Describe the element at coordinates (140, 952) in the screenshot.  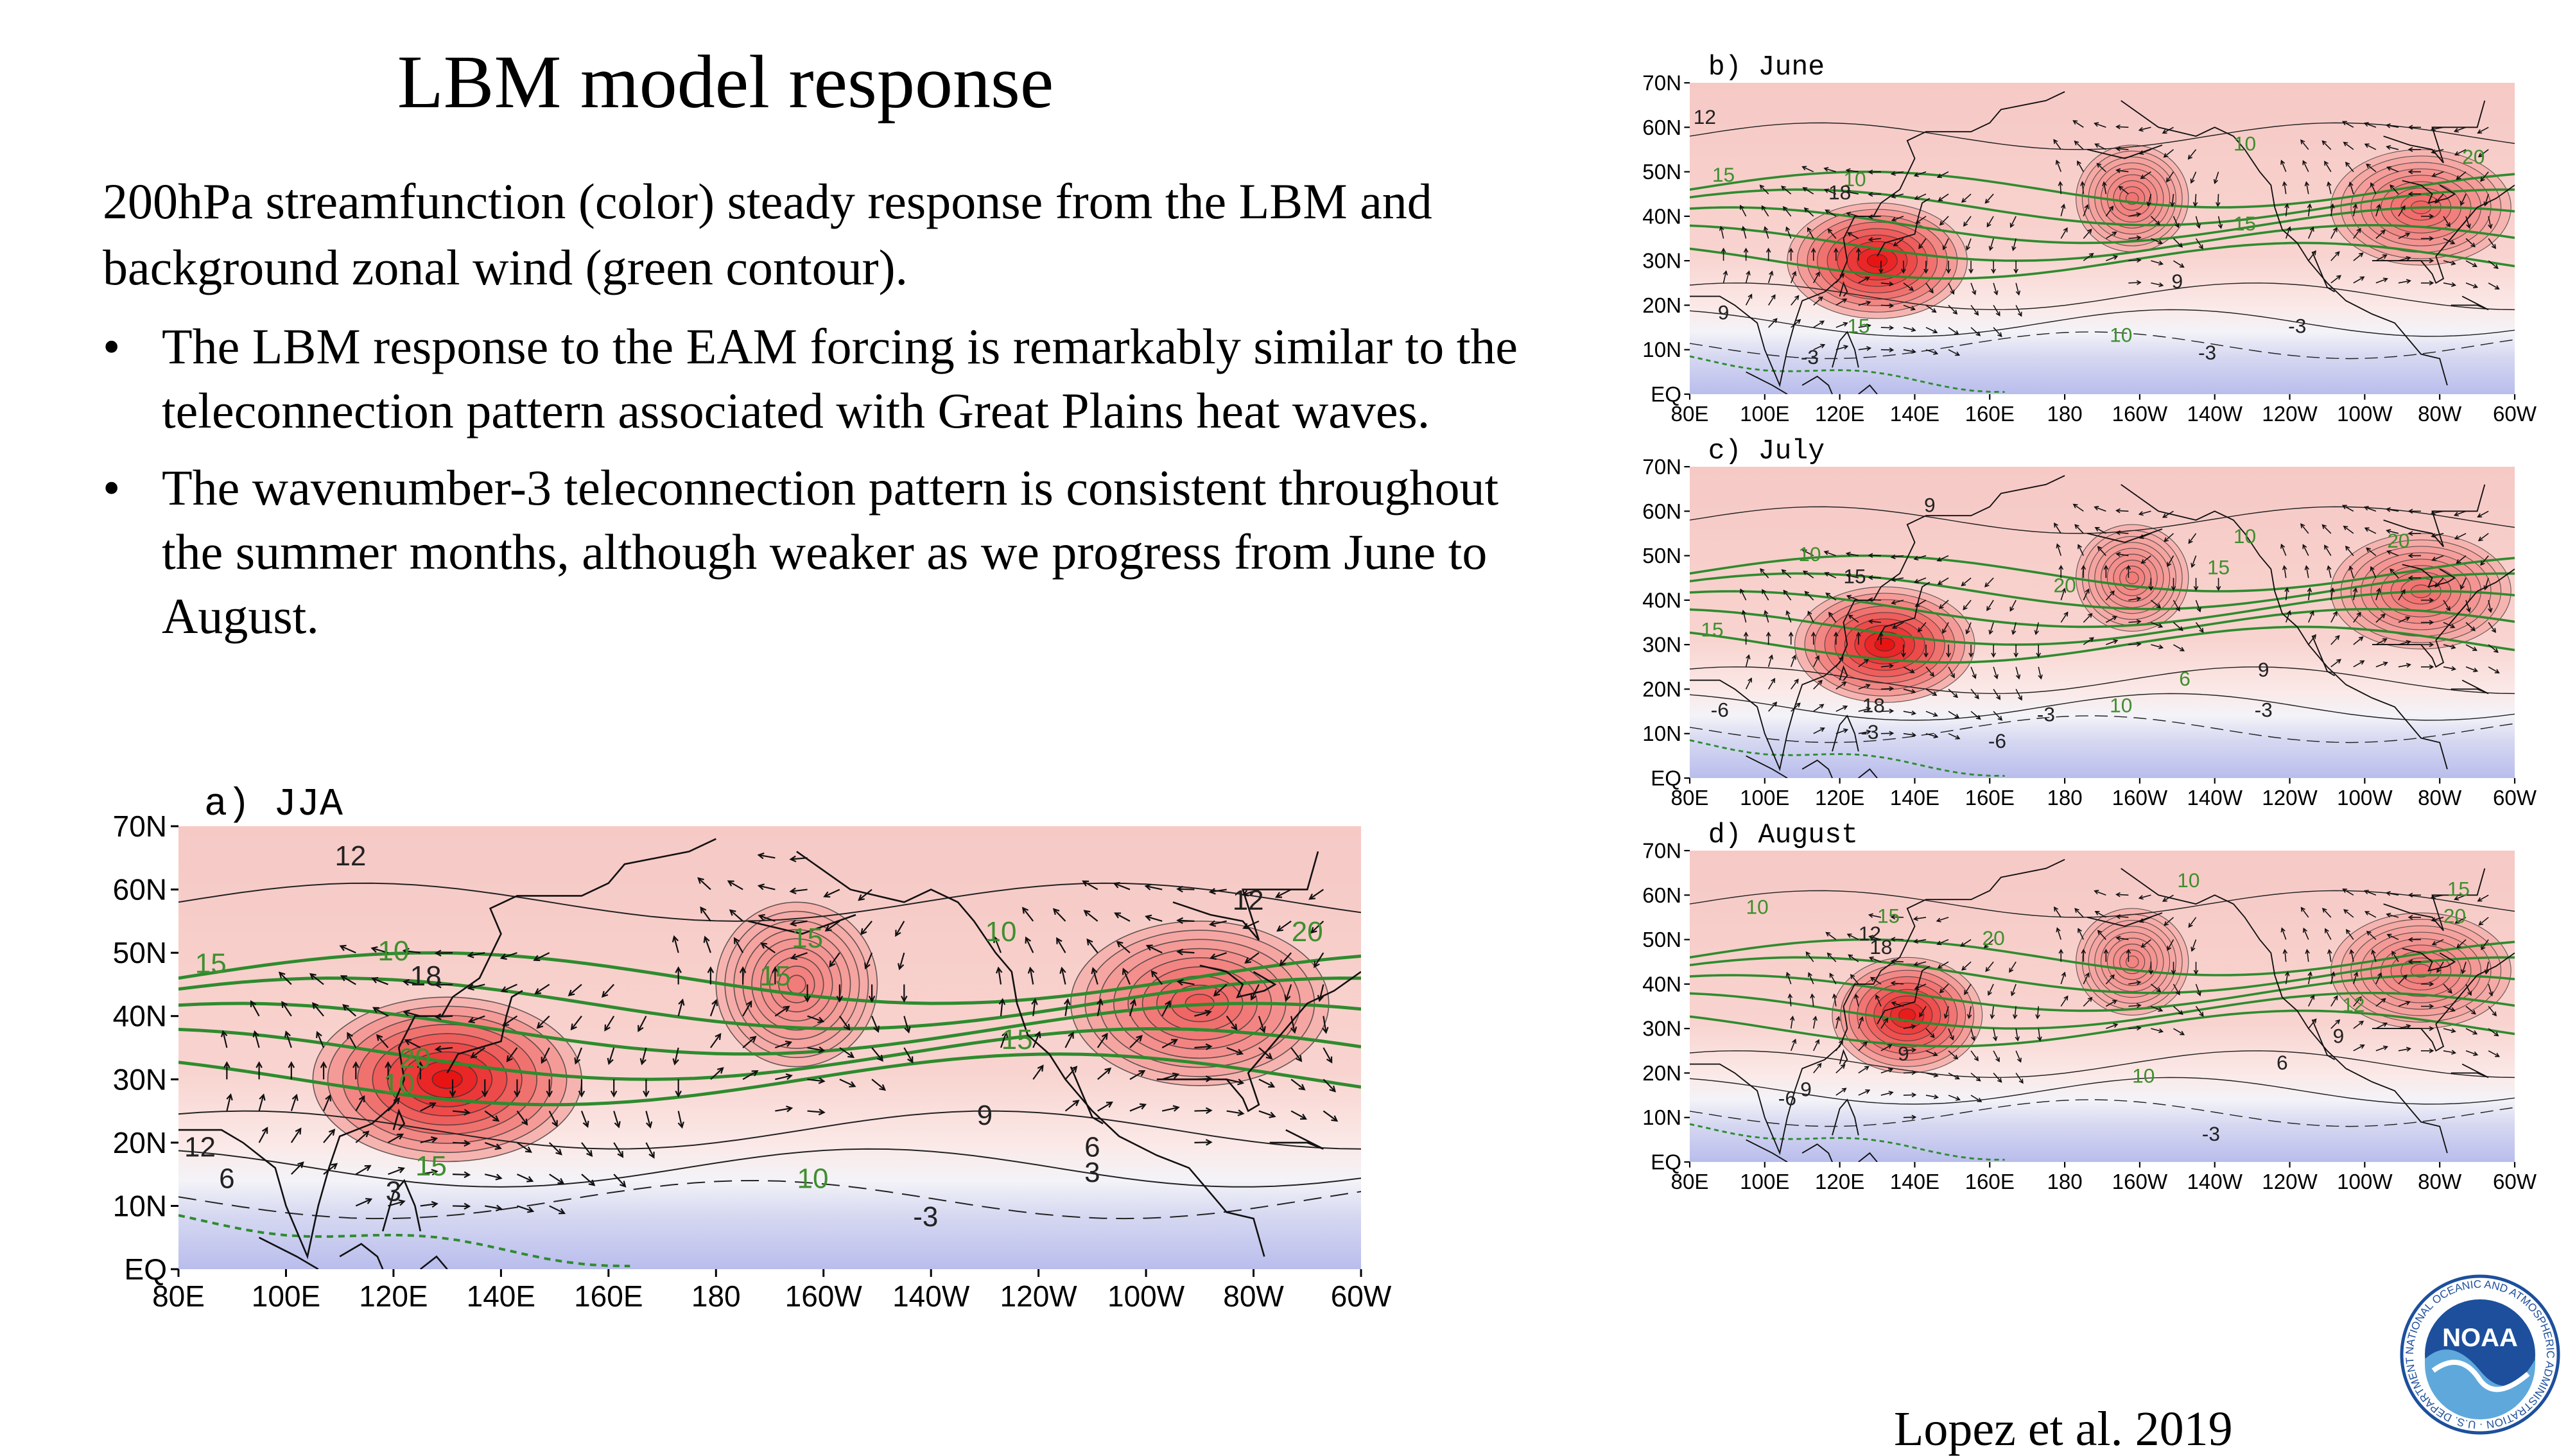
I see `y-tick-label: 50N` at that location.